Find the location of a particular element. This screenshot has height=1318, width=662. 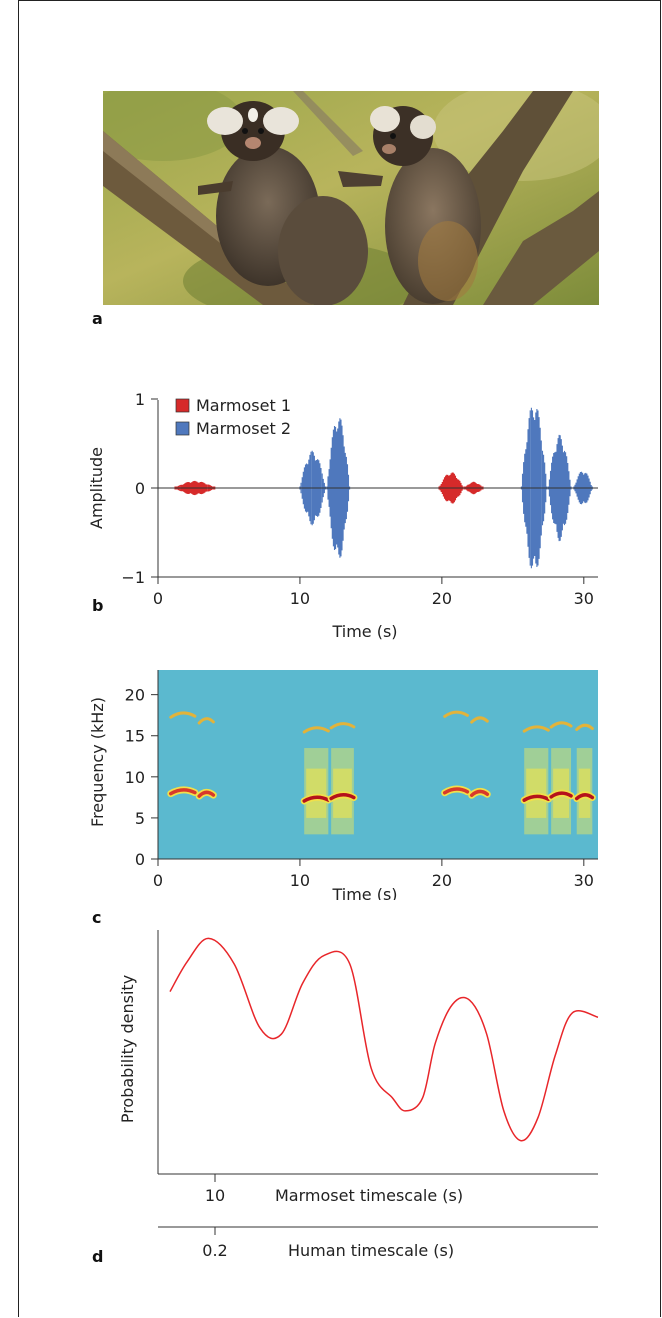

spectrogram-calls is located at coordinates (381, 772).